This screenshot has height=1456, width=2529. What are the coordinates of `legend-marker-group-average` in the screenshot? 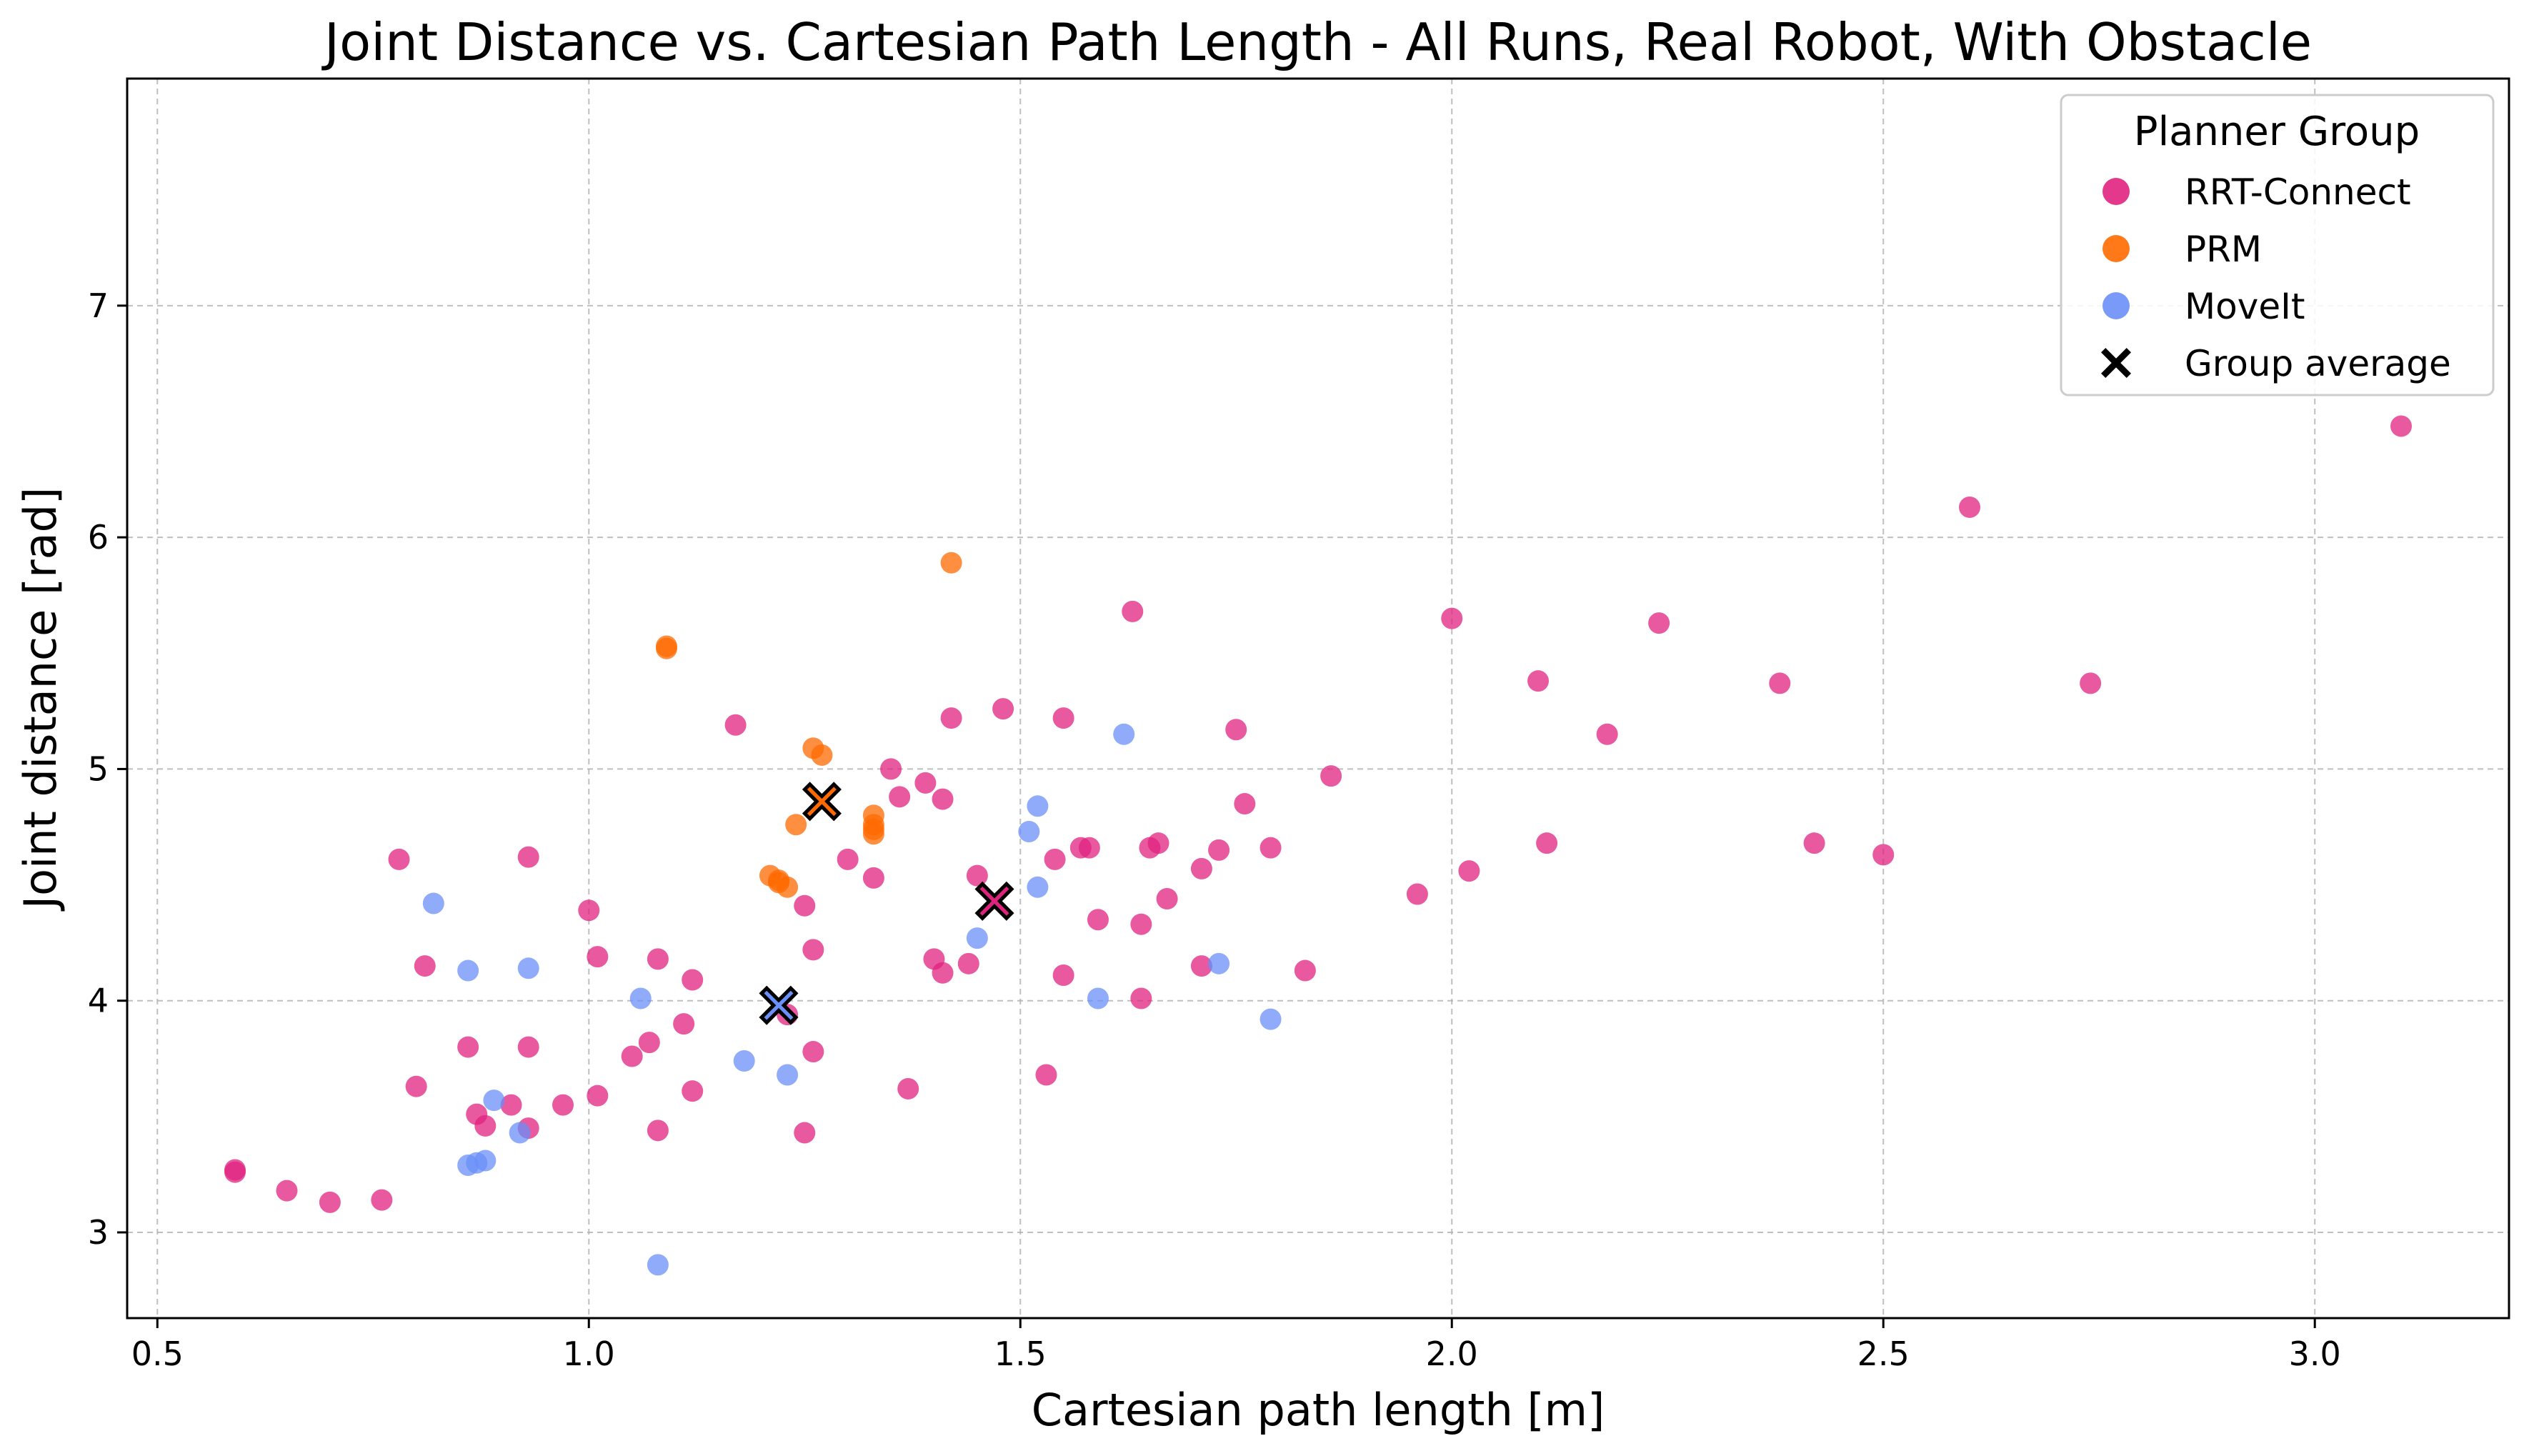 It's located at (2116, 363).